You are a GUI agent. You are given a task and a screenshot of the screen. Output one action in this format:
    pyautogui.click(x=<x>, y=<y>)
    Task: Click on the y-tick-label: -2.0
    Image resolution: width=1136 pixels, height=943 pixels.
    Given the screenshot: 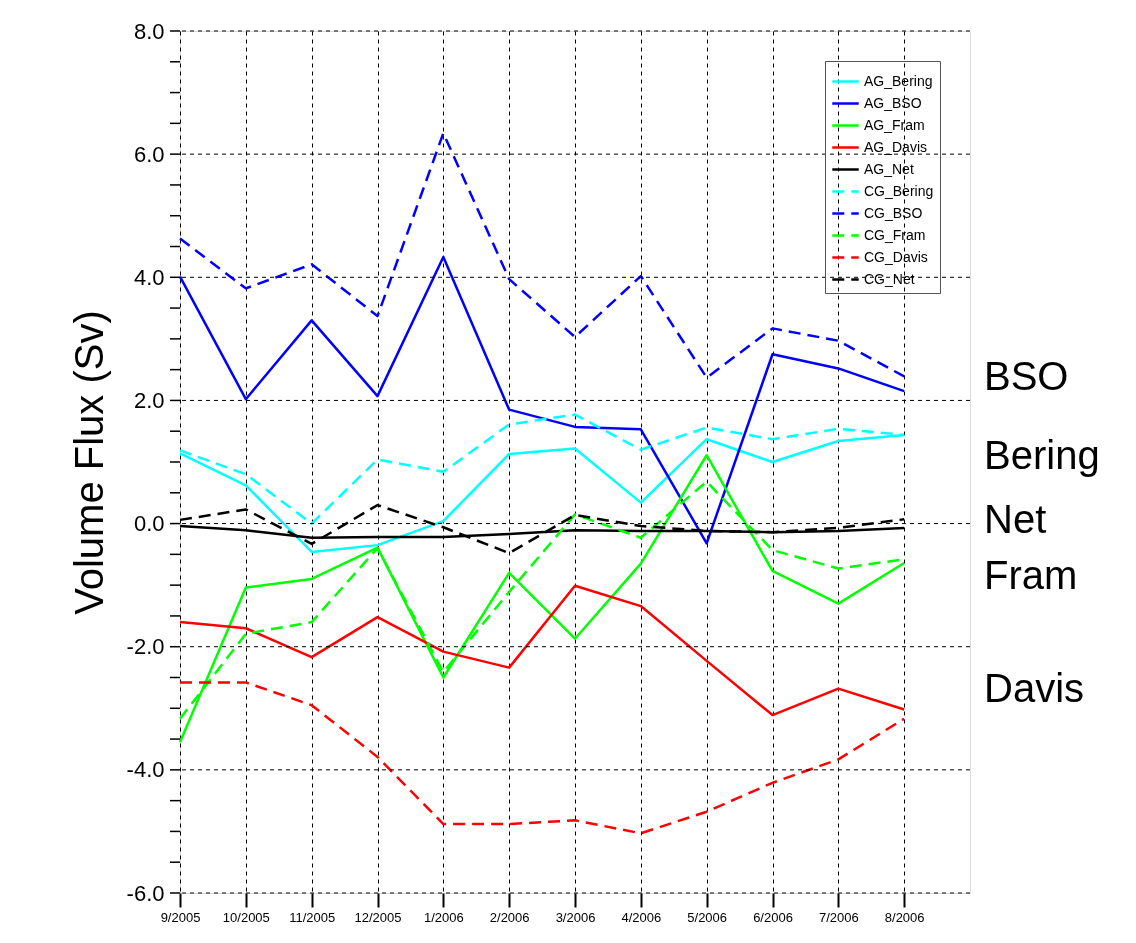 What is the action you would take?
    pyautogui.click(x=145, y=647)
    